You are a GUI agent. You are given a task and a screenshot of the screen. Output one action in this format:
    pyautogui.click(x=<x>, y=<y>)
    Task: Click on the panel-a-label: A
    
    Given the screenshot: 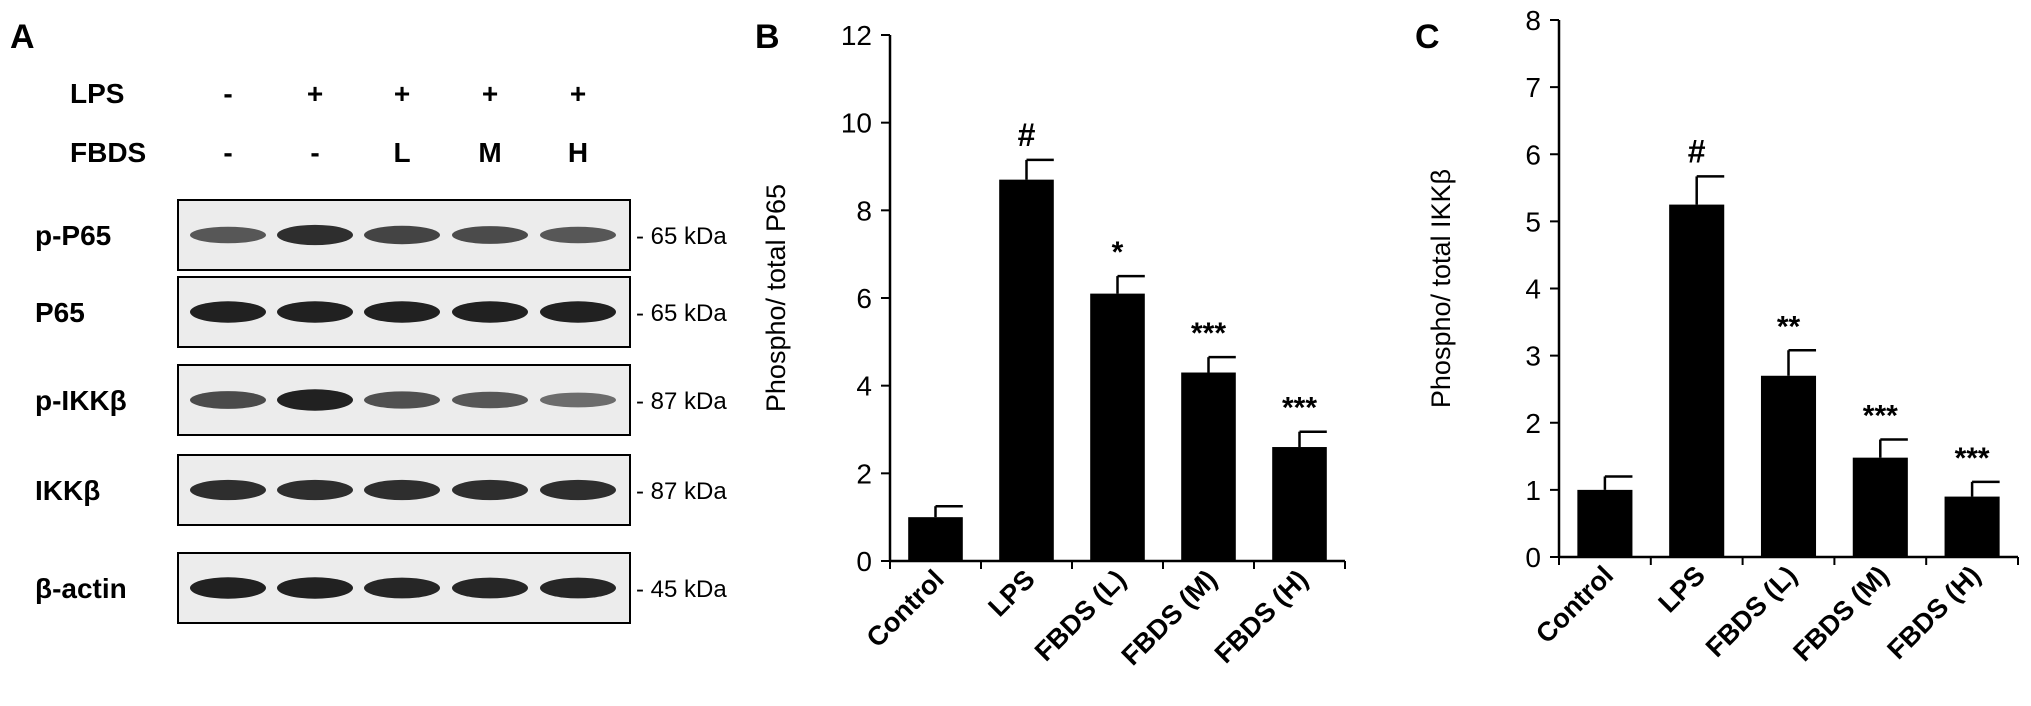 What is the action you would take?
    pyautogui.click(x=22, y=37)
    